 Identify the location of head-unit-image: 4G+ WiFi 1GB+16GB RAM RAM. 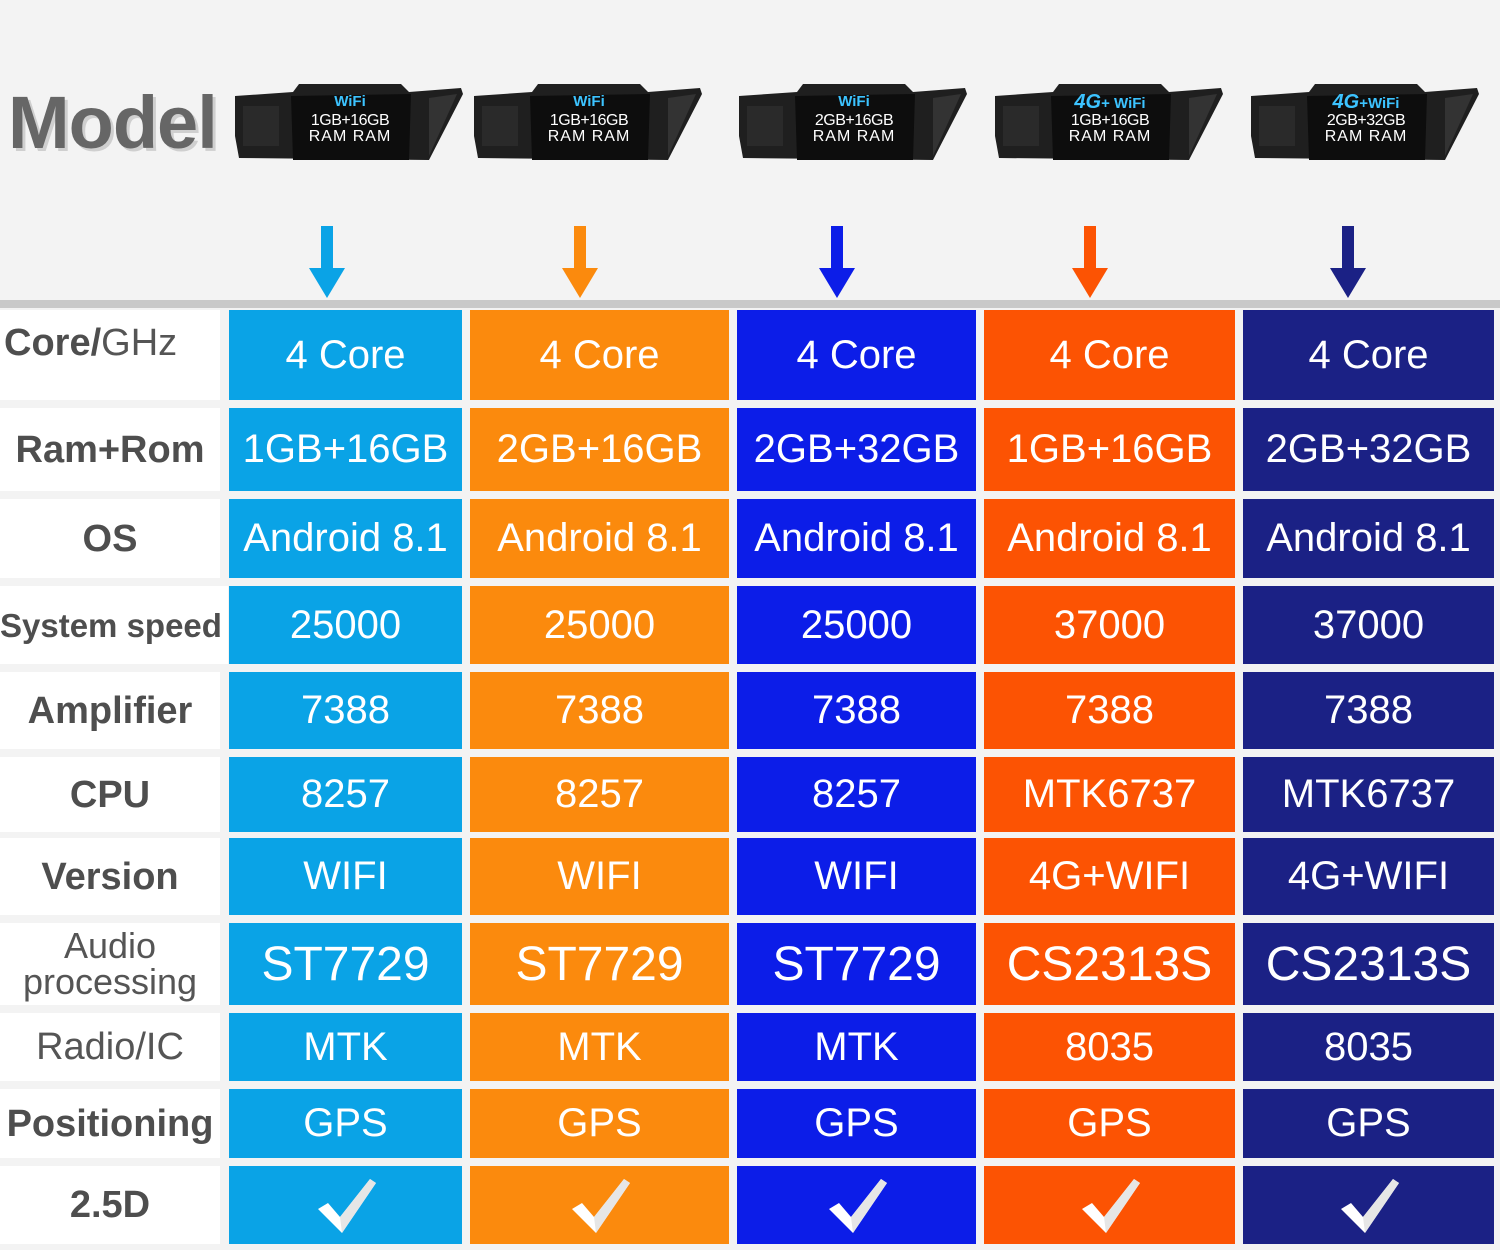
(1109, 121).